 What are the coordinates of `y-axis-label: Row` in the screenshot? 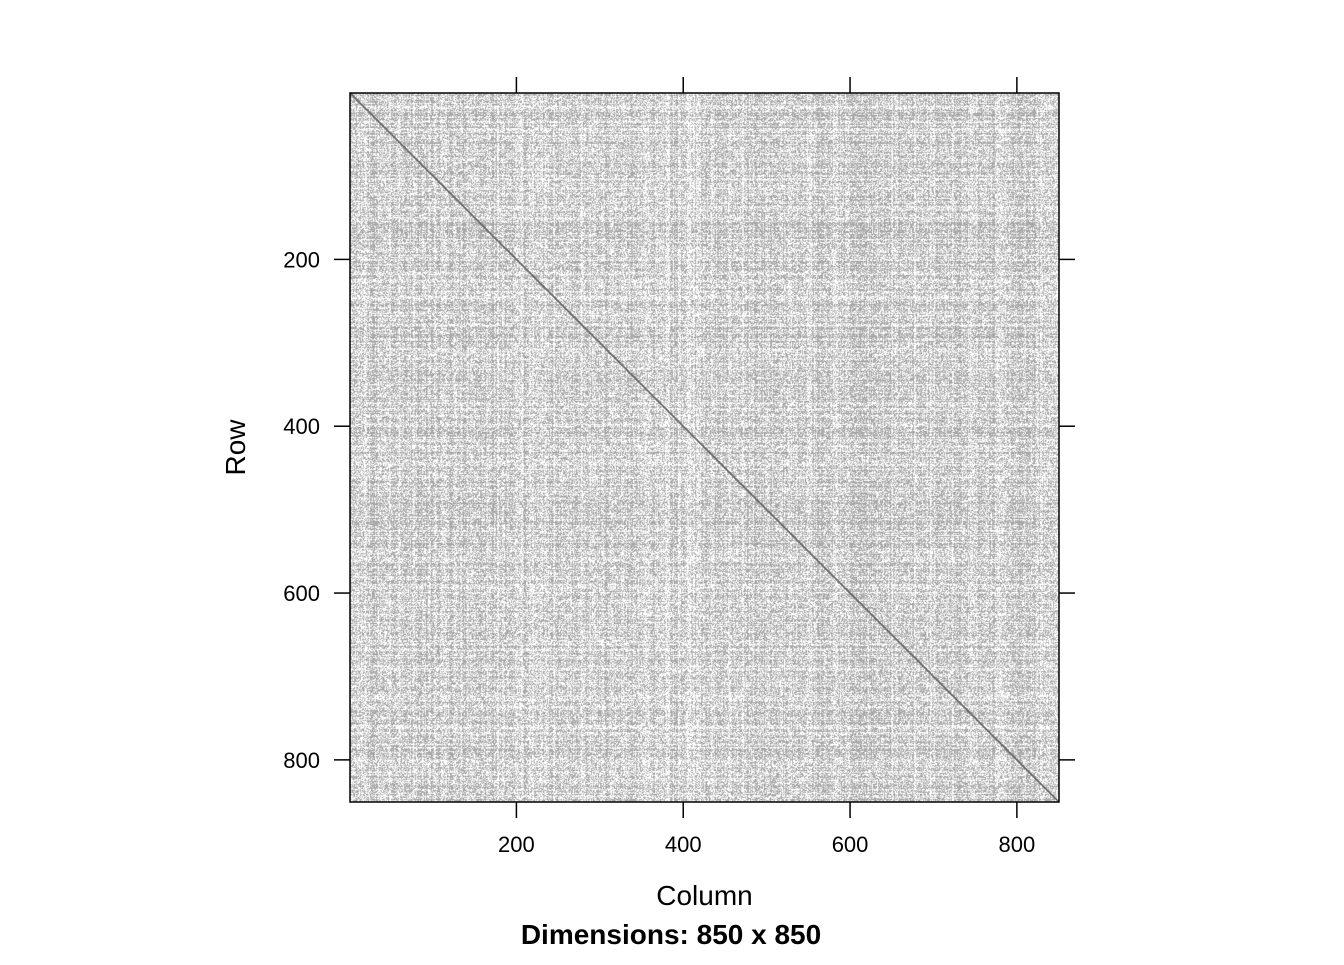 It's located at (235, 447).